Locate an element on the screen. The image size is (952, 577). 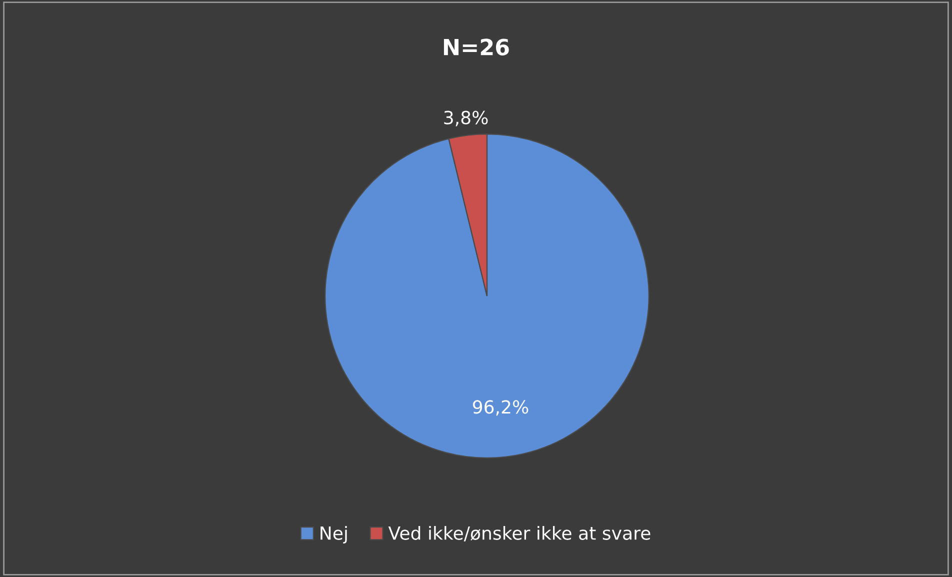
legend-label: Nej is located at coordinates (333, 535).